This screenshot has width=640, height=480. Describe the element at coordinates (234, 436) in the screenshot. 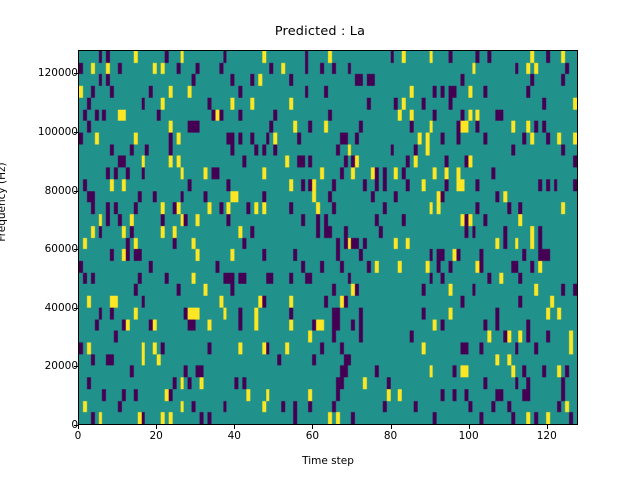

I see `x-tick-label: 40` at that location.